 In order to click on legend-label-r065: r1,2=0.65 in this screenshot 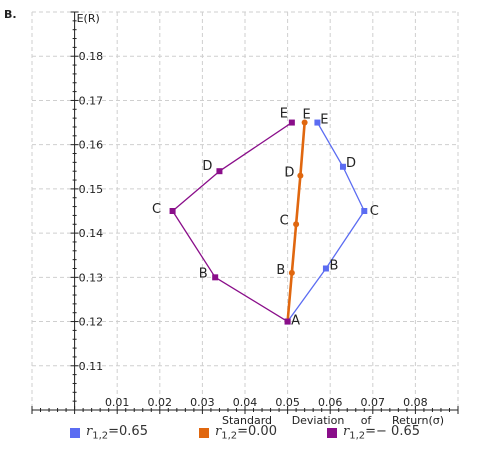, I will do `click(117, 433)`.